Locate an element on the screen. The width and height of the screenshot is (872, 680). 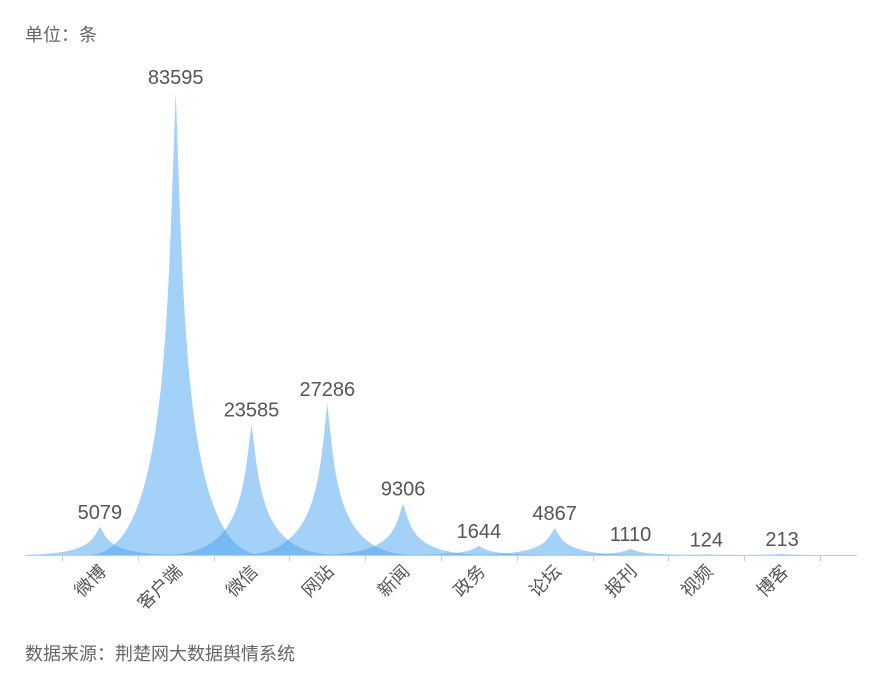
x-axis-ticks is located at coordinates (441, 558).